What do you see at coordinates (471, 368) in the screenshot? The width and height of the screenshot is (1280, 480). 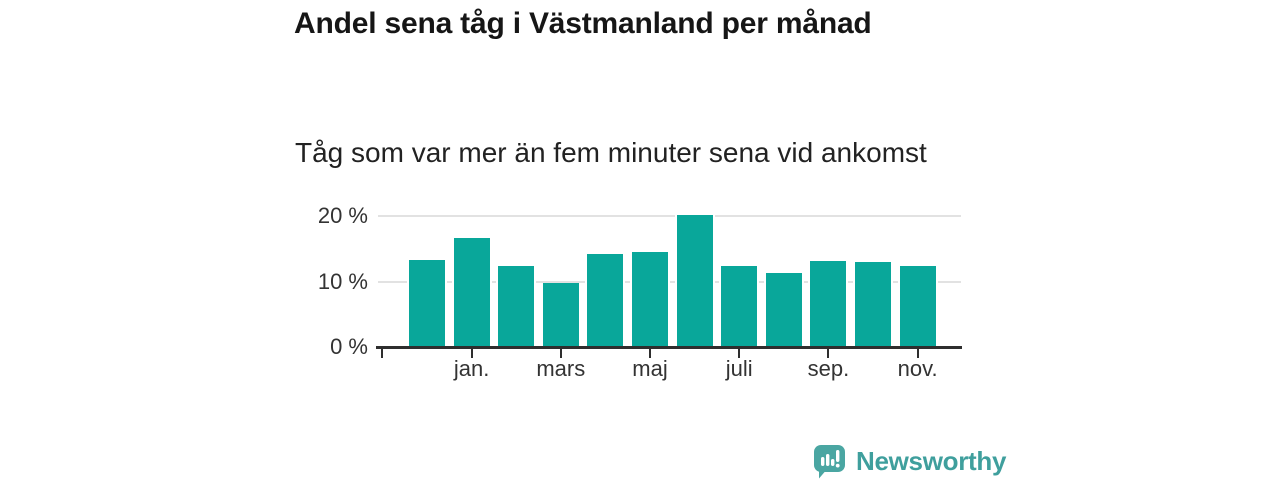 I see `x-axis-tick-label: jan.` at bounding box center [471, 368].